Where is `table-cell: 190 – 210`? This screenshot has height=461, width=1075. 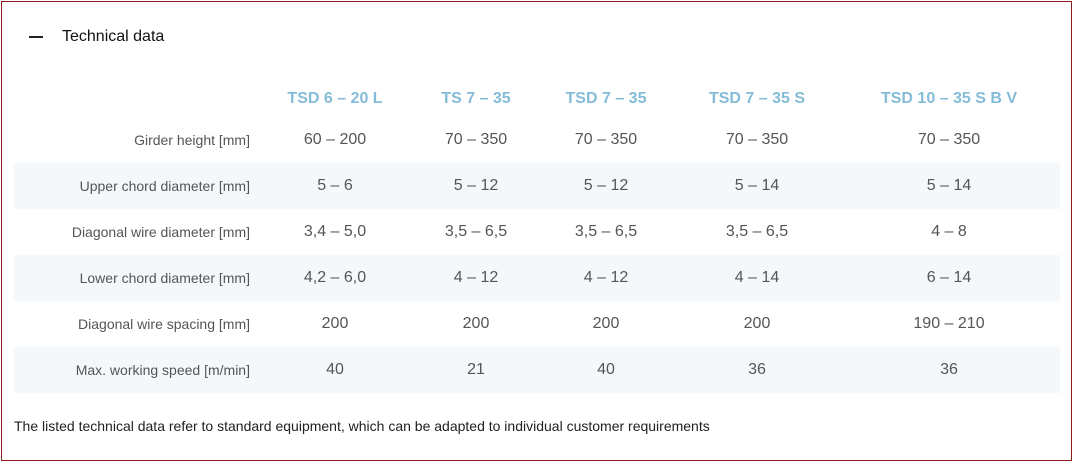 table-cell: 190 – 210 is located at coordinates (949, 323).